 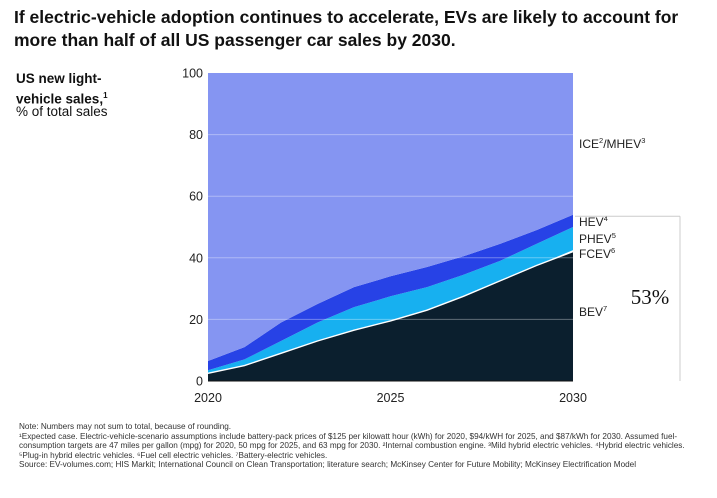 I want to click on y-tick-label: 60, so click(x=196, y=197).